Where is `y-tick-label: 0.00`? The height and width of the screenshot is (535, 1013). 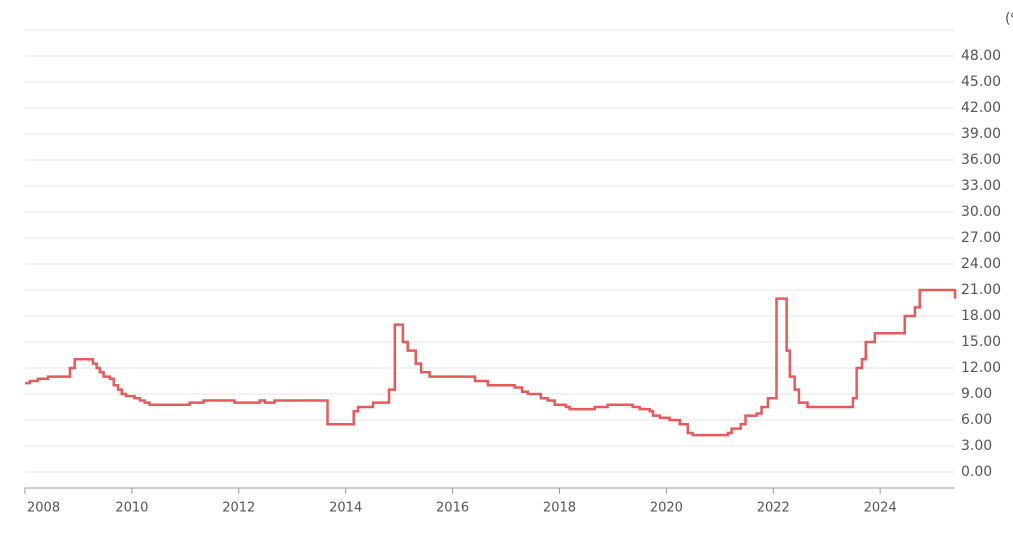 y-tick-label: 0.00 is located at coordinates (976, 472).